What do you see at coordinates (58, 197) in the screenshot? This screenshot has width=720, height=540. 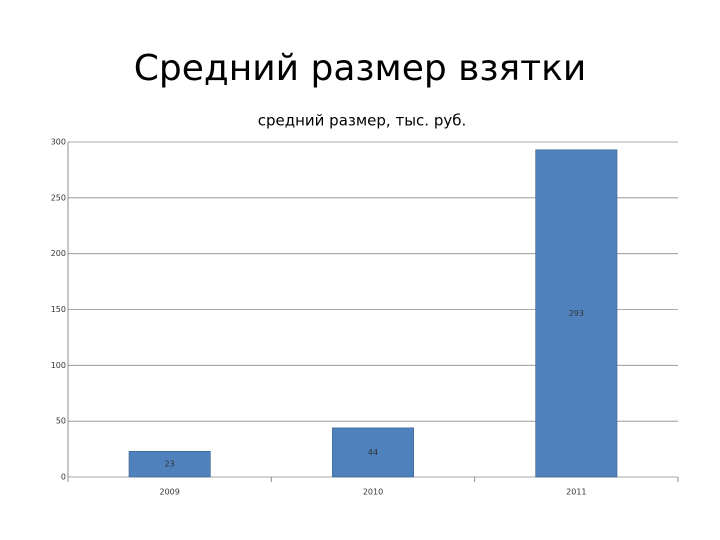 I see `y-tick-label: 250` at bounding box center [58, 197].